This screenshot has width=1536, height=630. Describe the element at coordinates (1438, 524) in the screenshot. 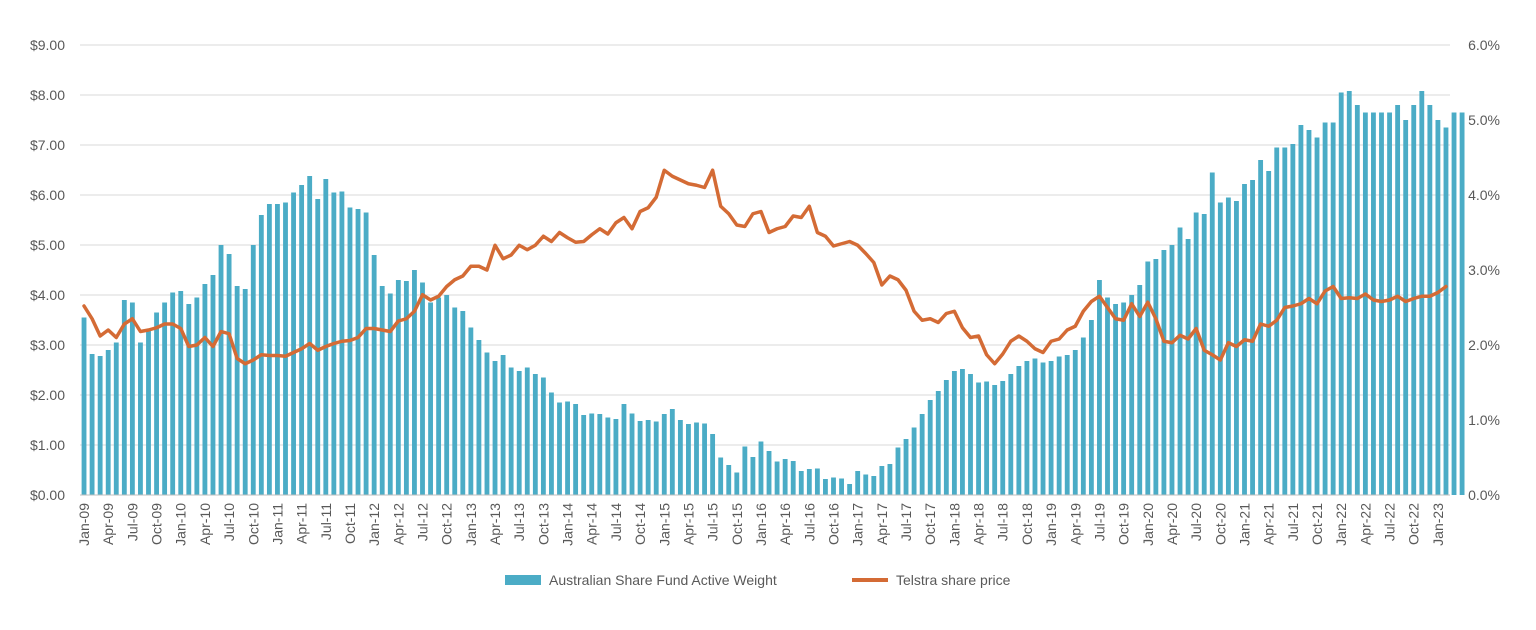

I see `x-tick-label: Jan-23` at that location.